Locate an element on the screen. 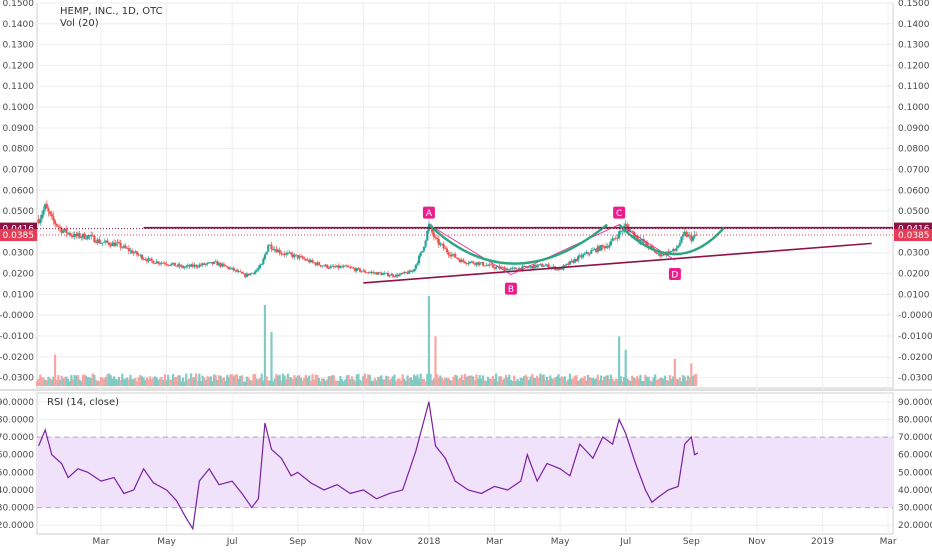 The width and height of the screenshot is (932, 554). price-tag-left-bg is located at coordinates (18, 235).